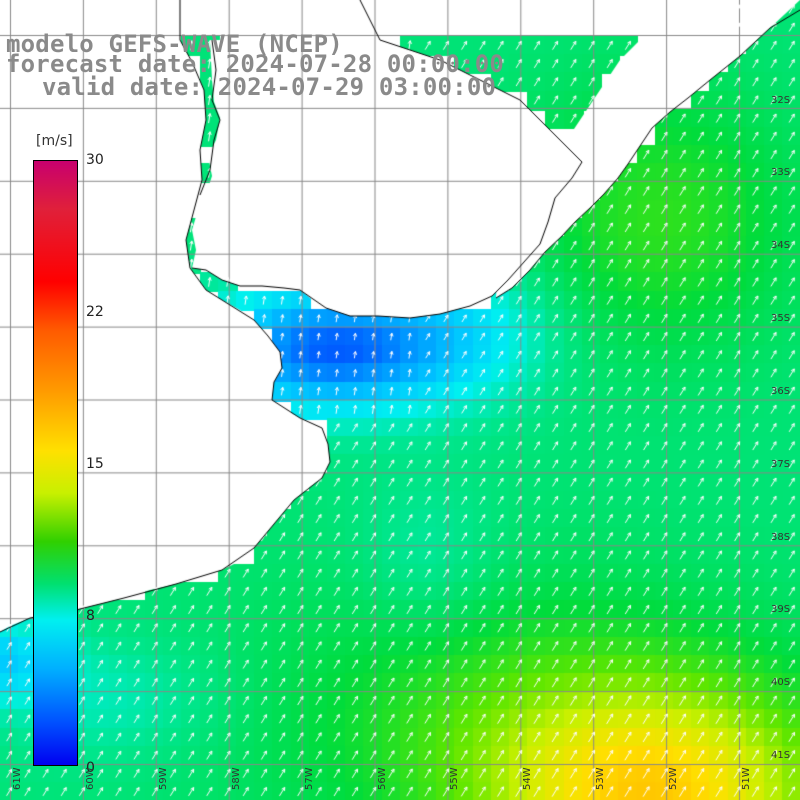 Image resolution: width=800 pixels, height=800 pixels. I want to click on lon-label-59w: 59W, so click(163, 778).